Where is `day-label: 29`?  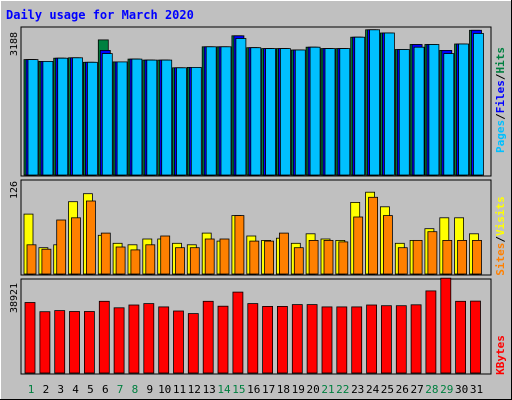
day-label: 29 is located at coordinates (446, 389).